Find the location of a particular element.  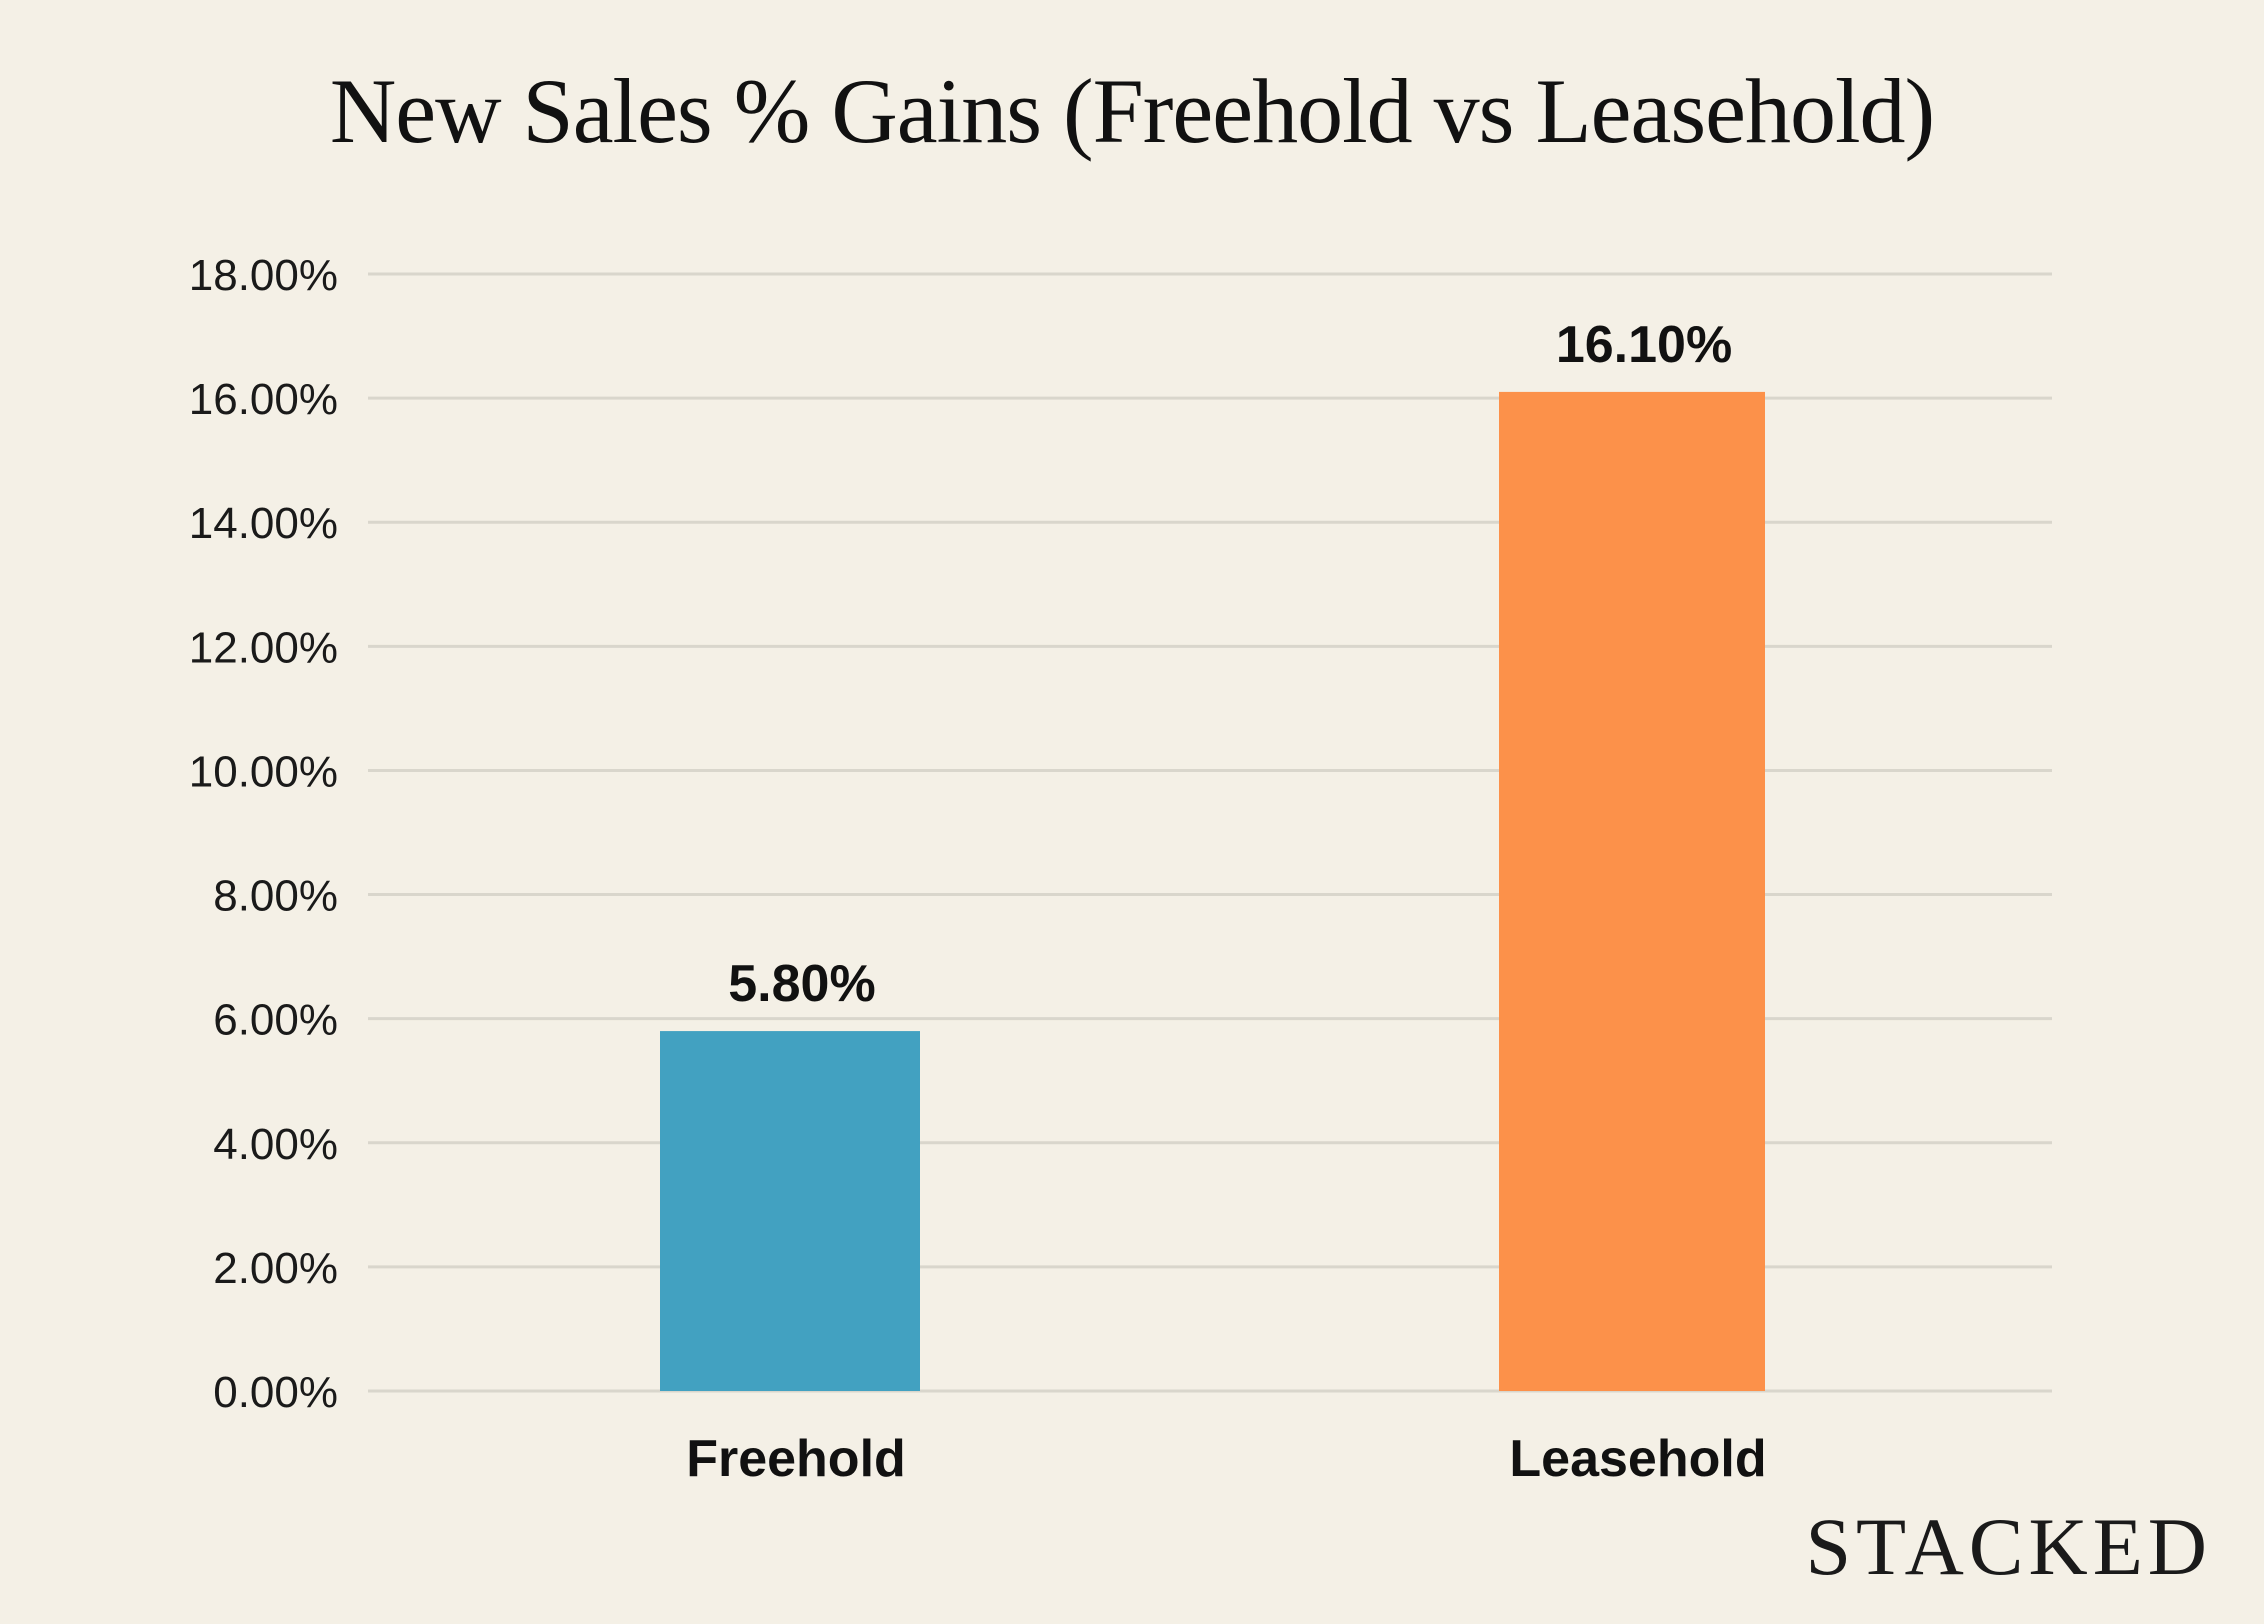

stacked-logo: STACKED is located at coordinates (2008, 1546).